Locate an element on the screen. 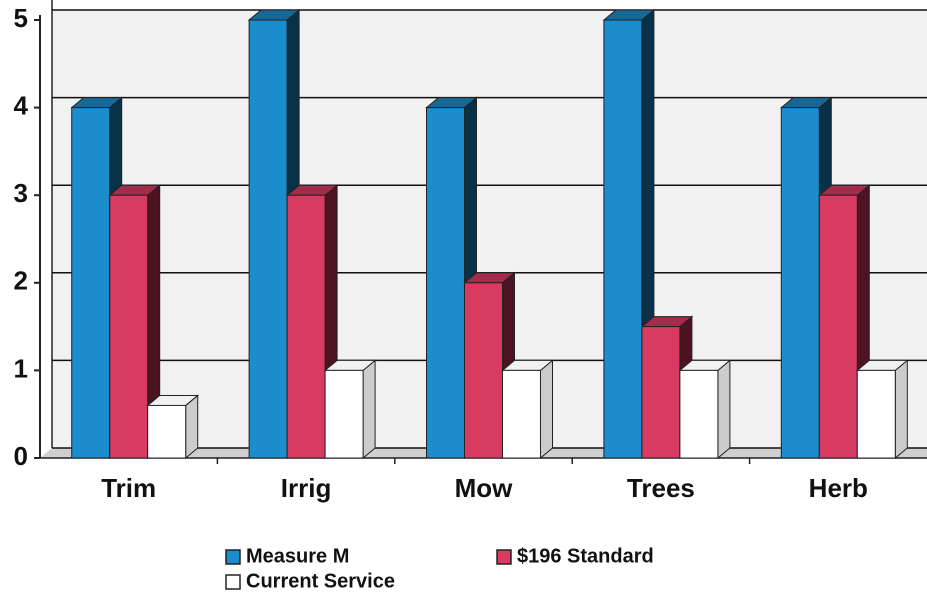 This screenshot has height=599, width=927. y-tick-label: 0 is located at coordinates (21, 456).